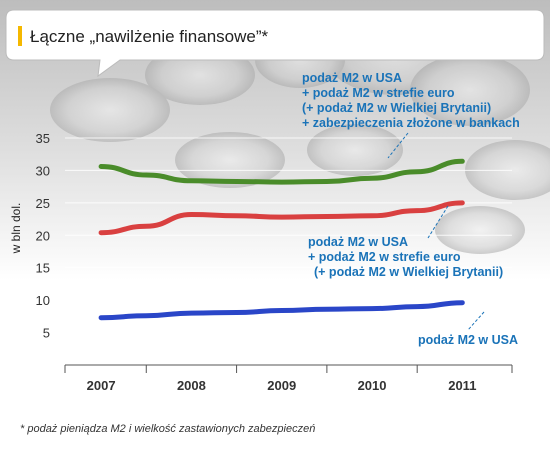 The image size is (550, 450). Describe the element at coordinates (16, 229) in the screenshot. I see `y-axis-label: w bln dol.` at that location.